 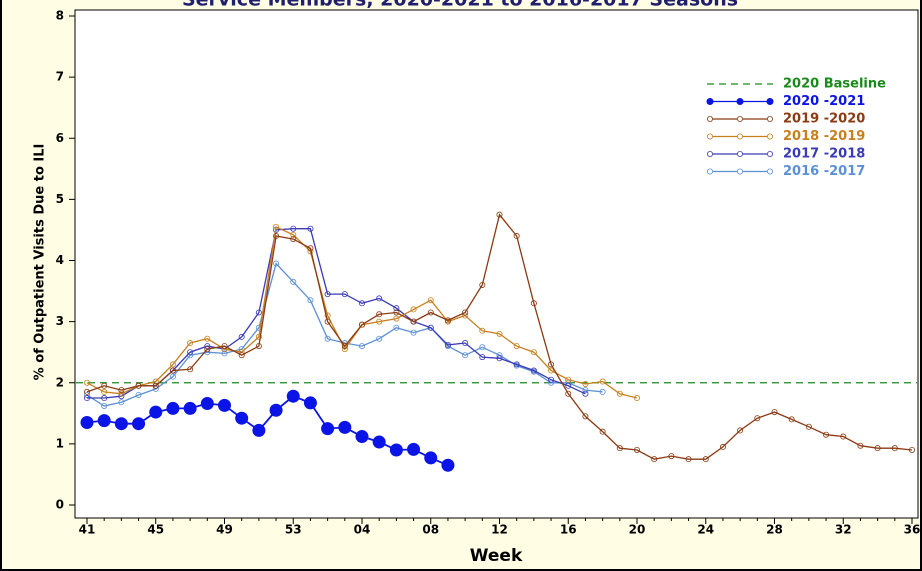 I want to click on y-tick-label: 0, so click(x=60, y=505).